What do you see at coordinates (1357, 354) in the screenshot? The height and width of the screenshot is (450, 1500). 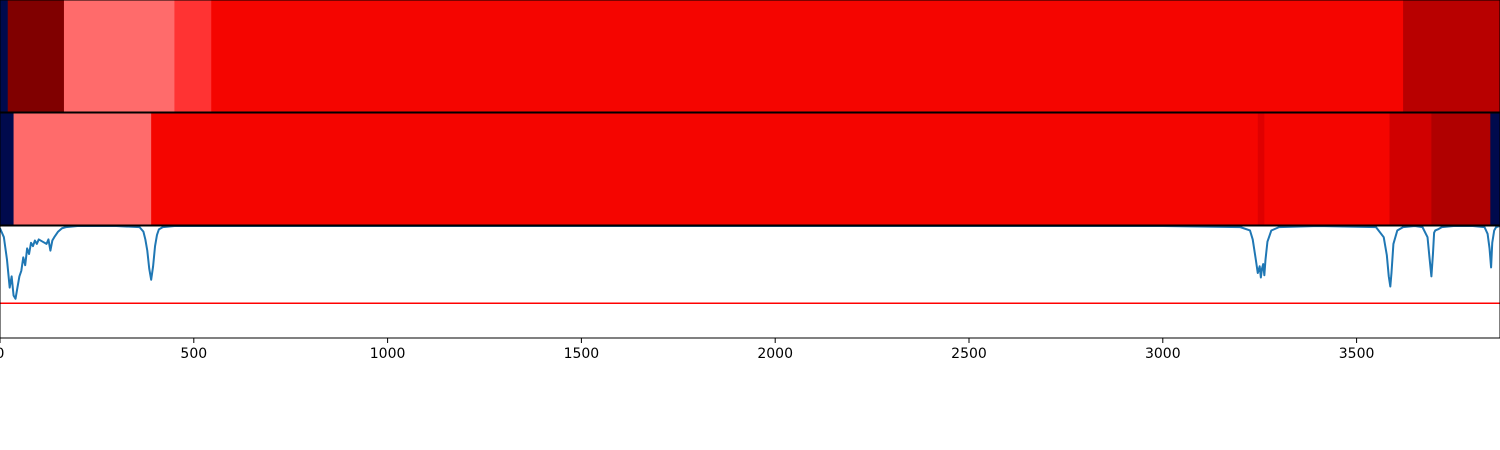 I see `x-tick-label-3500: 3500` at bounding box center [1357, 354].